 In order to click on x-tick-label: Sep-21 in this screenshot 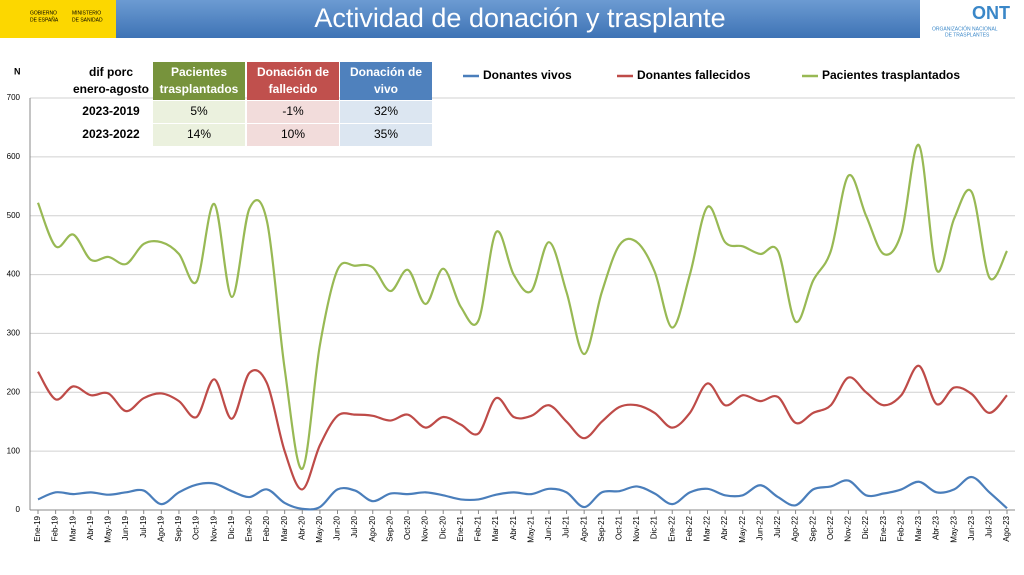, I will do `click(601, 528)`.